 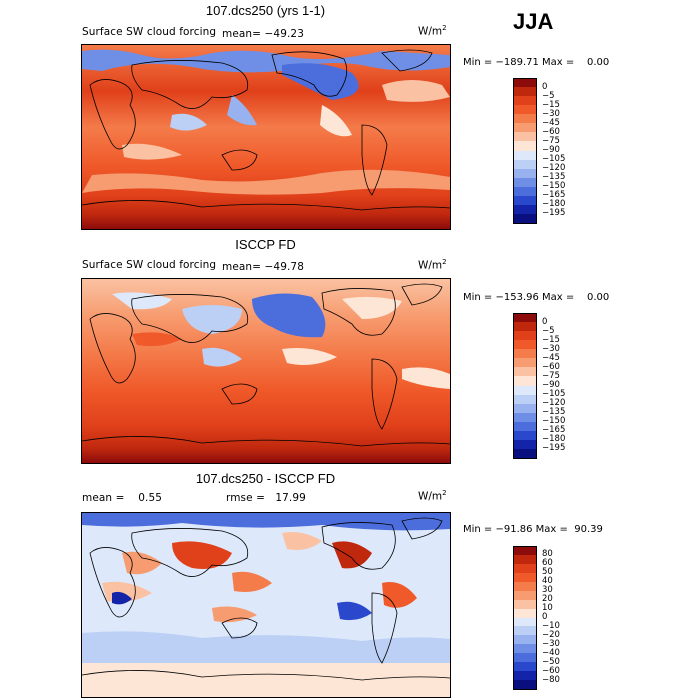 I want to click on panel-2-map-svg, so click(x=266, y=371).